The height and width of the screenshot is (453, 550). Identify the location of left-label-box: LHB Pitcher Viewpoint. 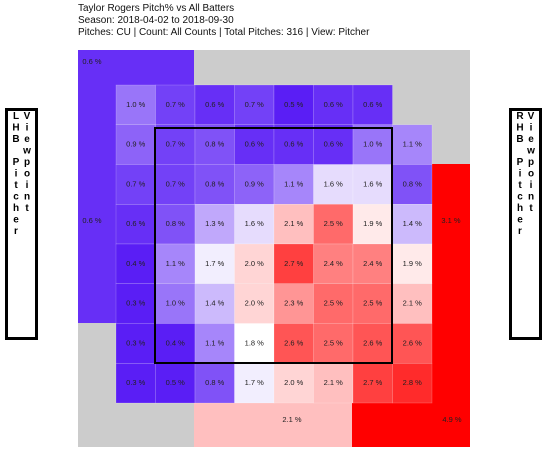
(21, 224).